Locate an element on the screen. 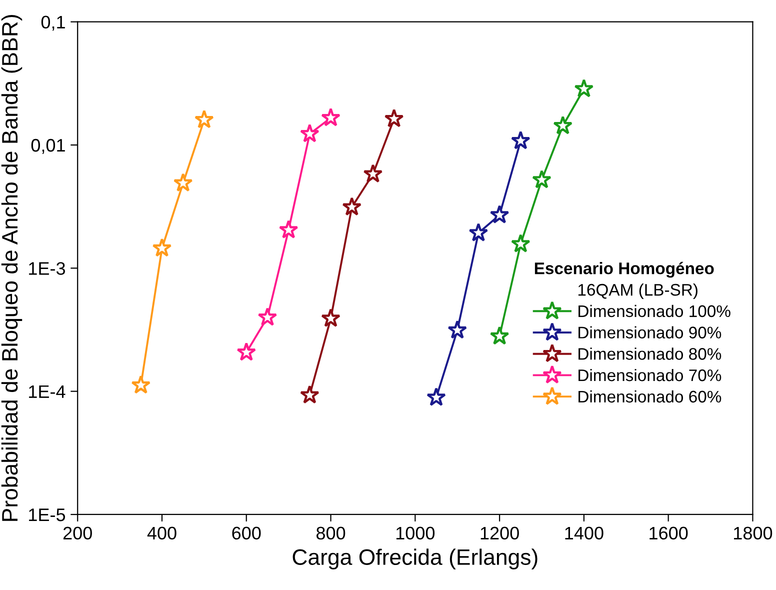 The height and width of the screenshot is (590, 776). x-axis-title: Carga Ofrecida (Erlangs) is located at coordinates (415, 559).